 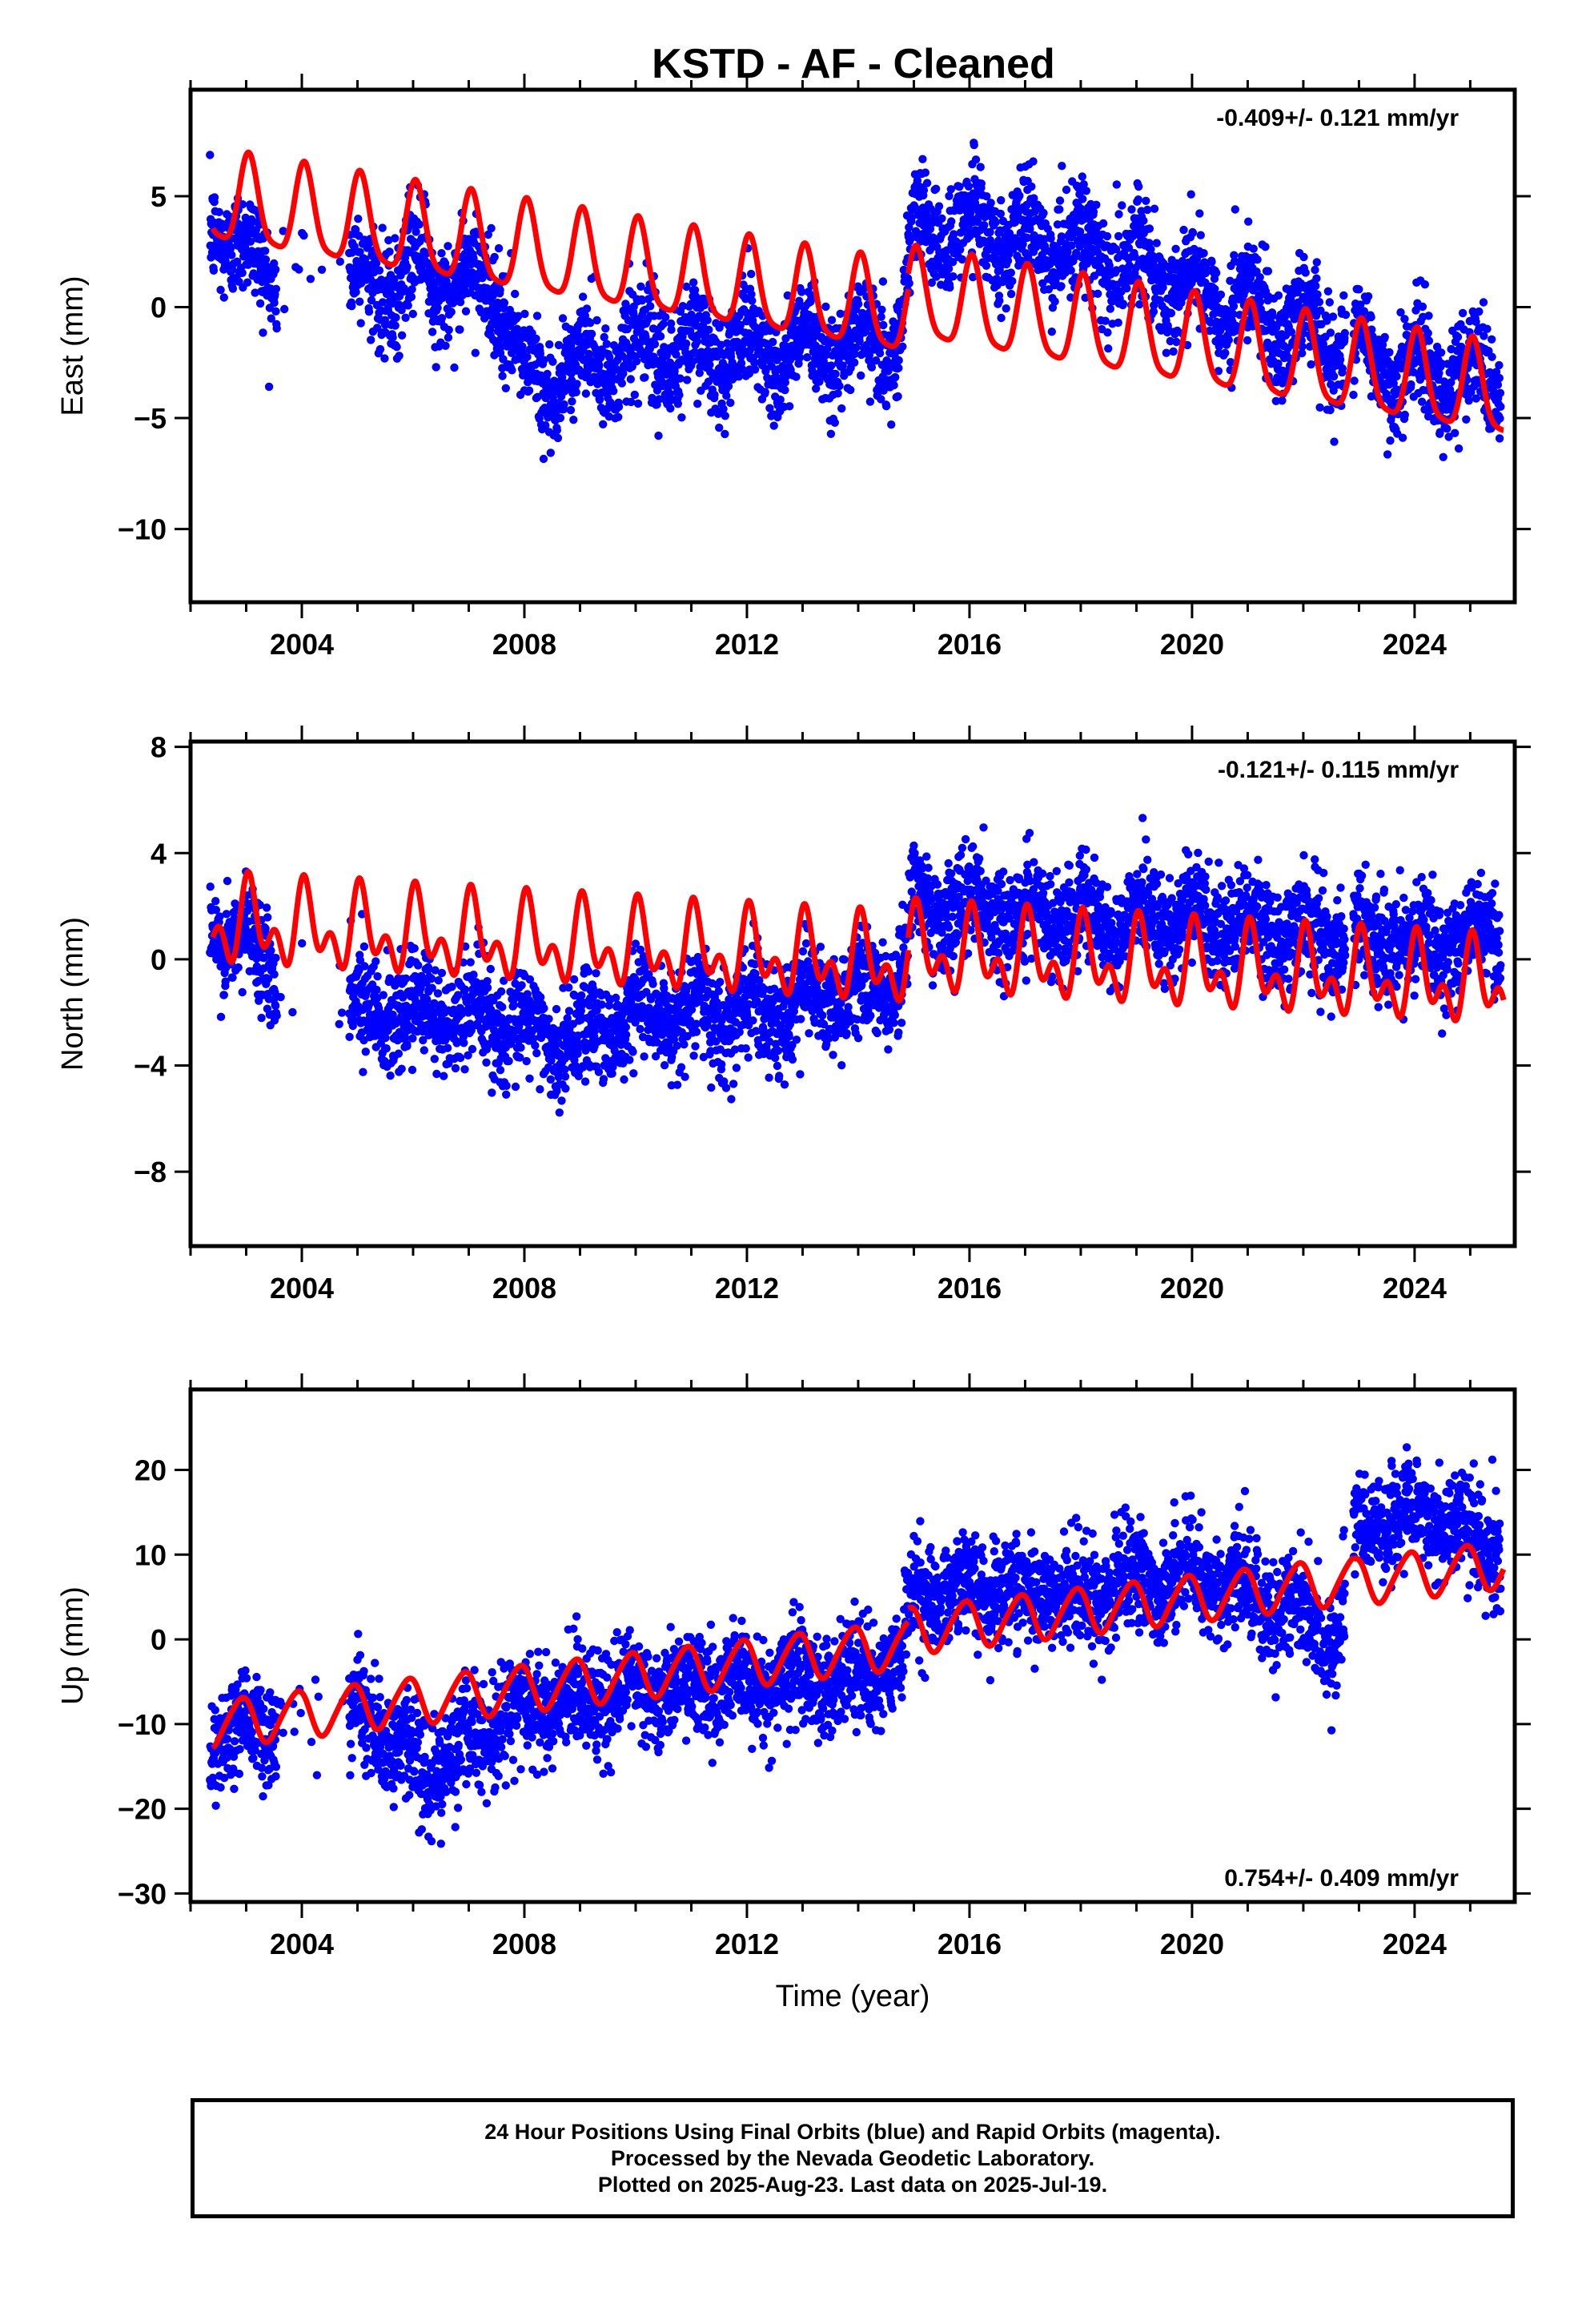 I want to click on plot-area-north, so click(x=856, y=965).